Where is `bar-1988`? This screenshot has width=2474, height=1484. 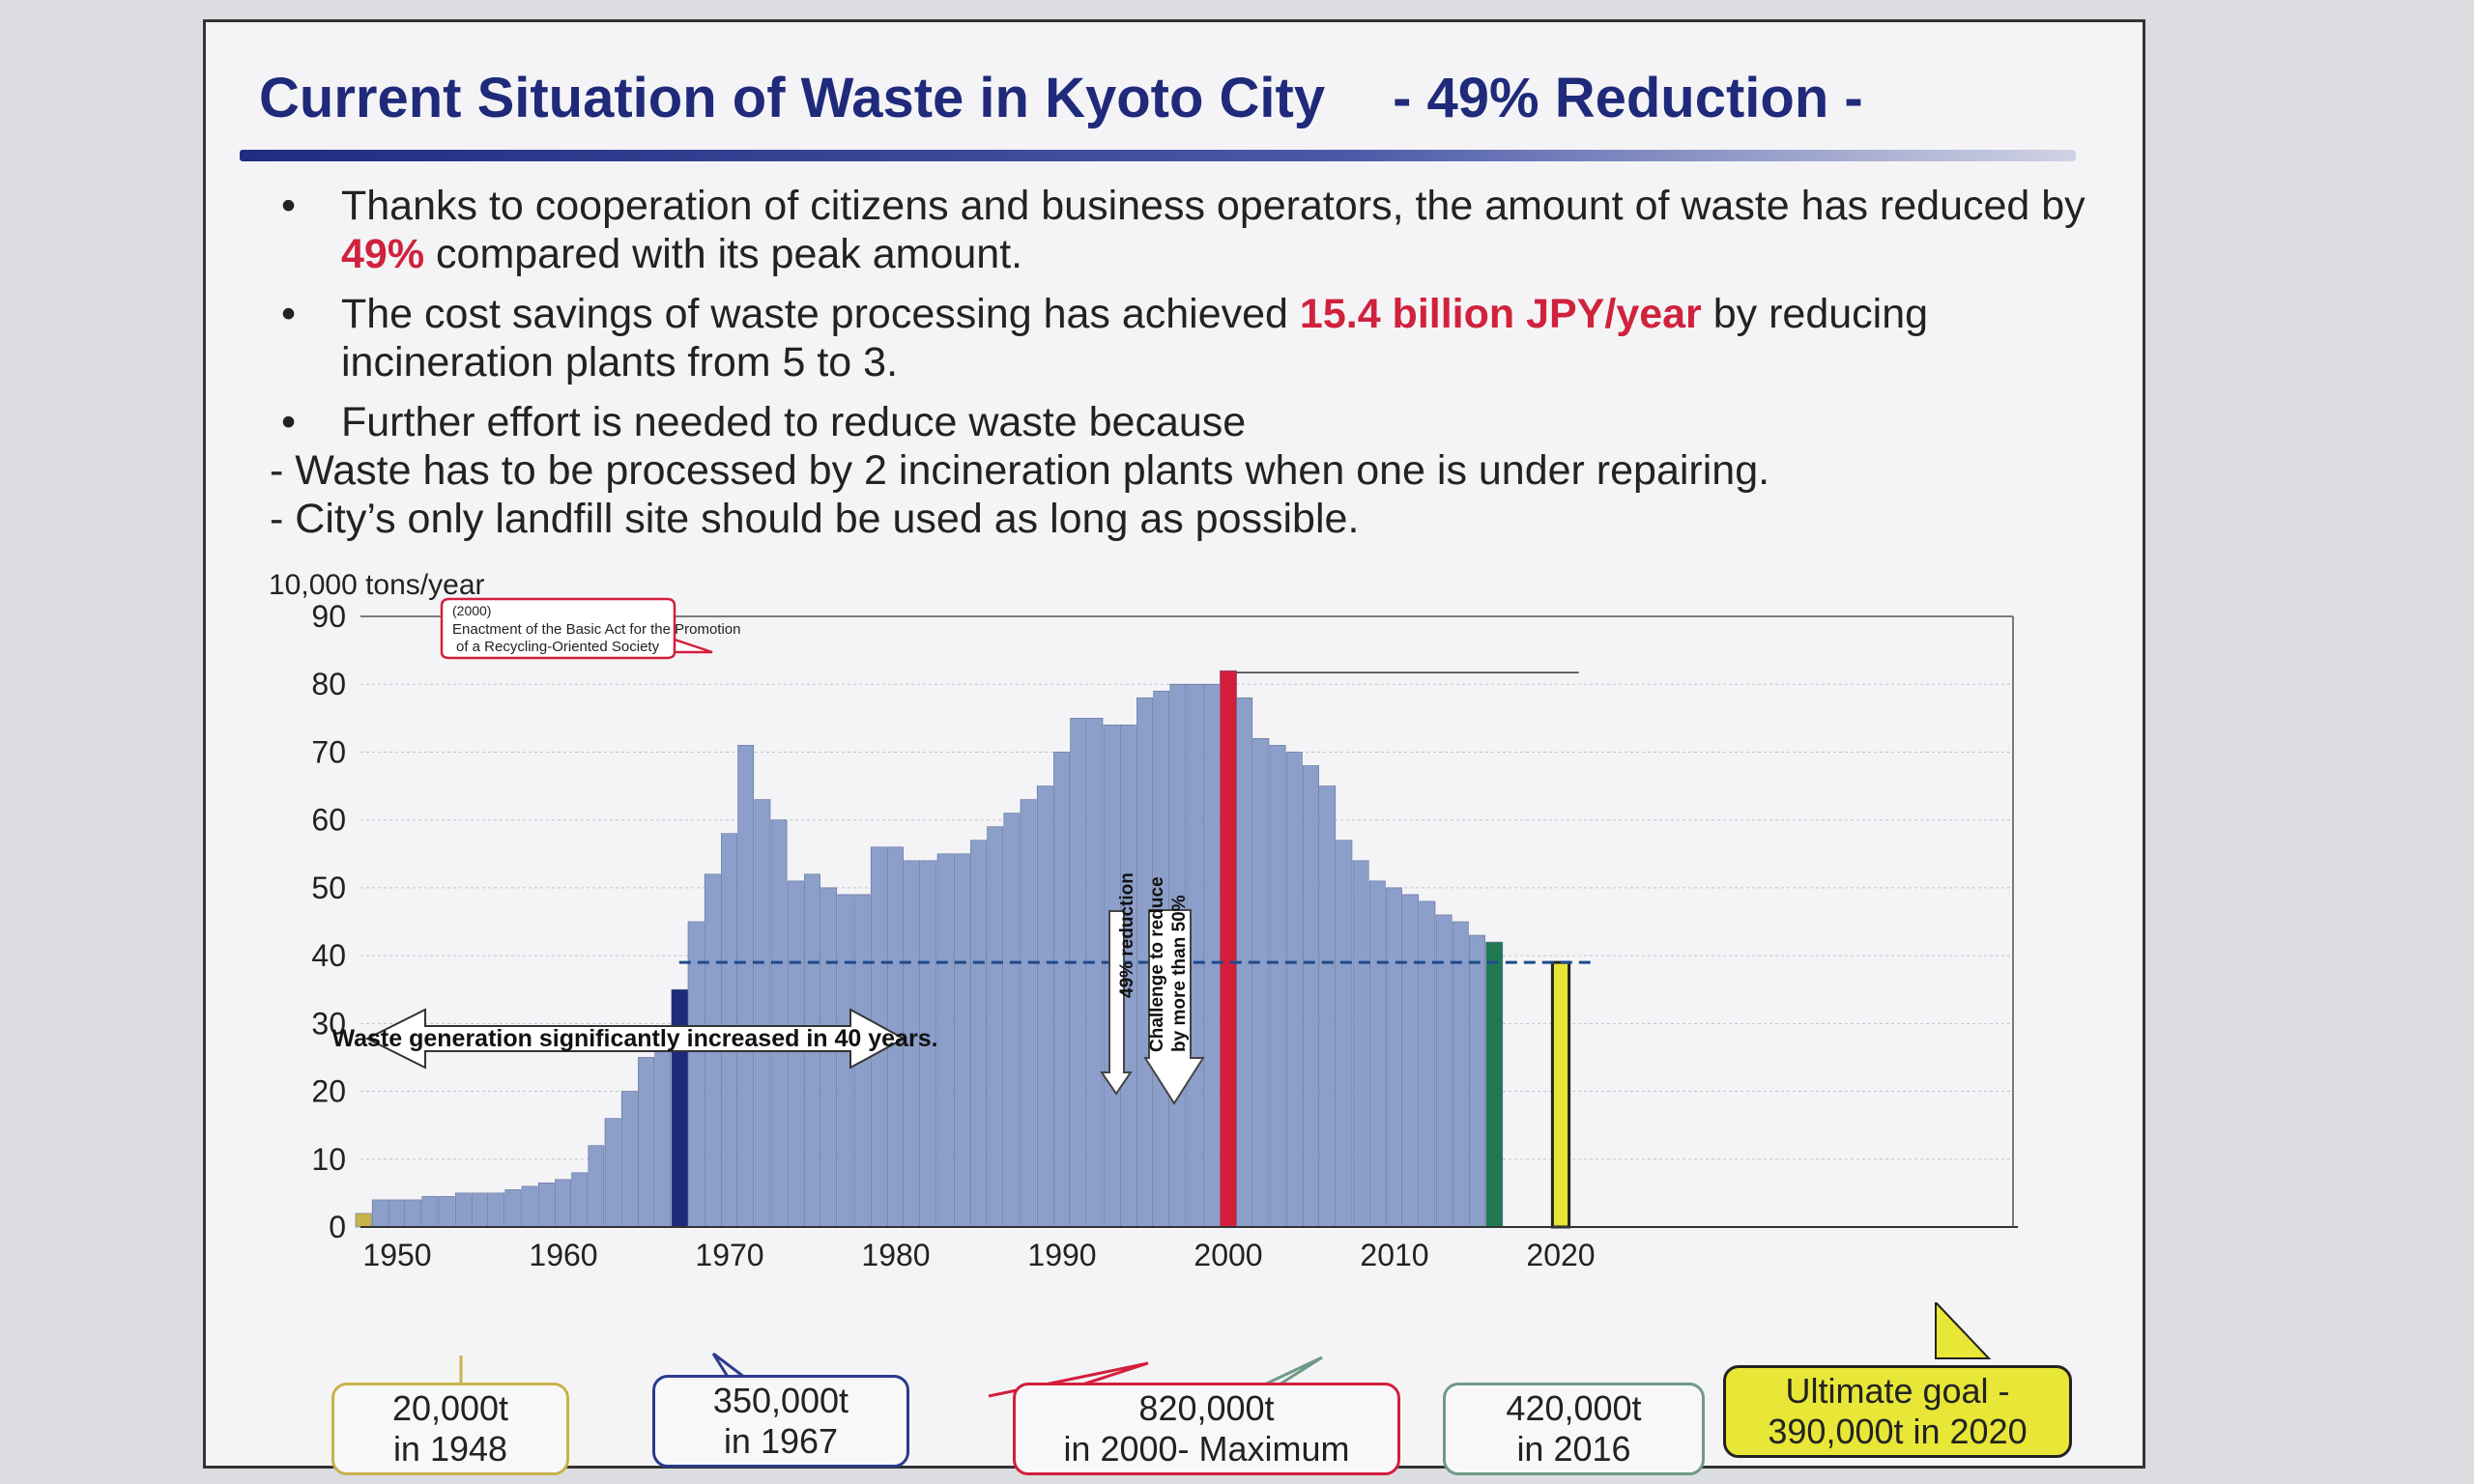
bar-1988 is located at coordinates (1028, 1013).